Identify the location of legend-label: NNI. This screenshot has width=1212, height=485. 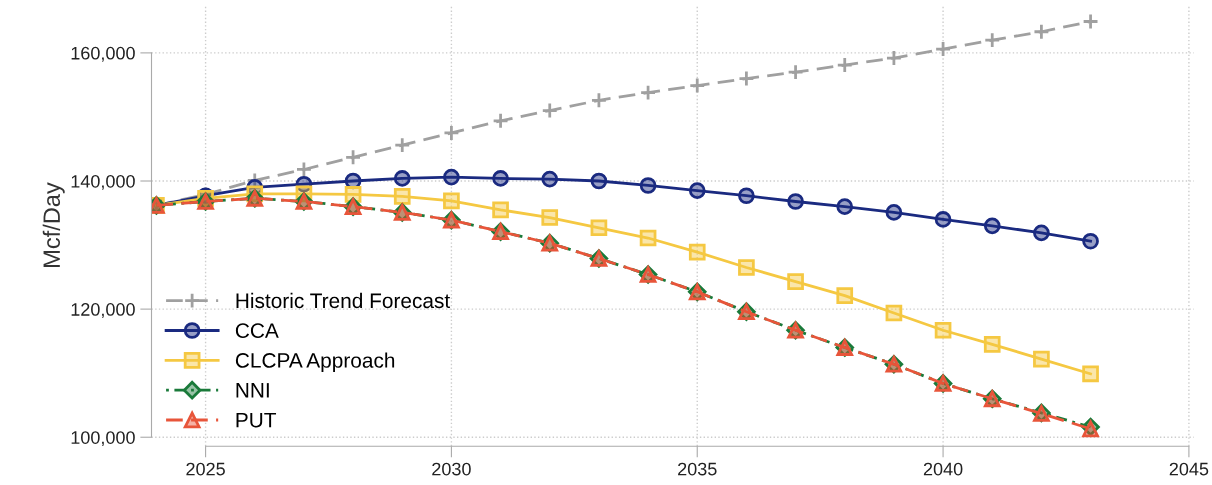
(252, 390).